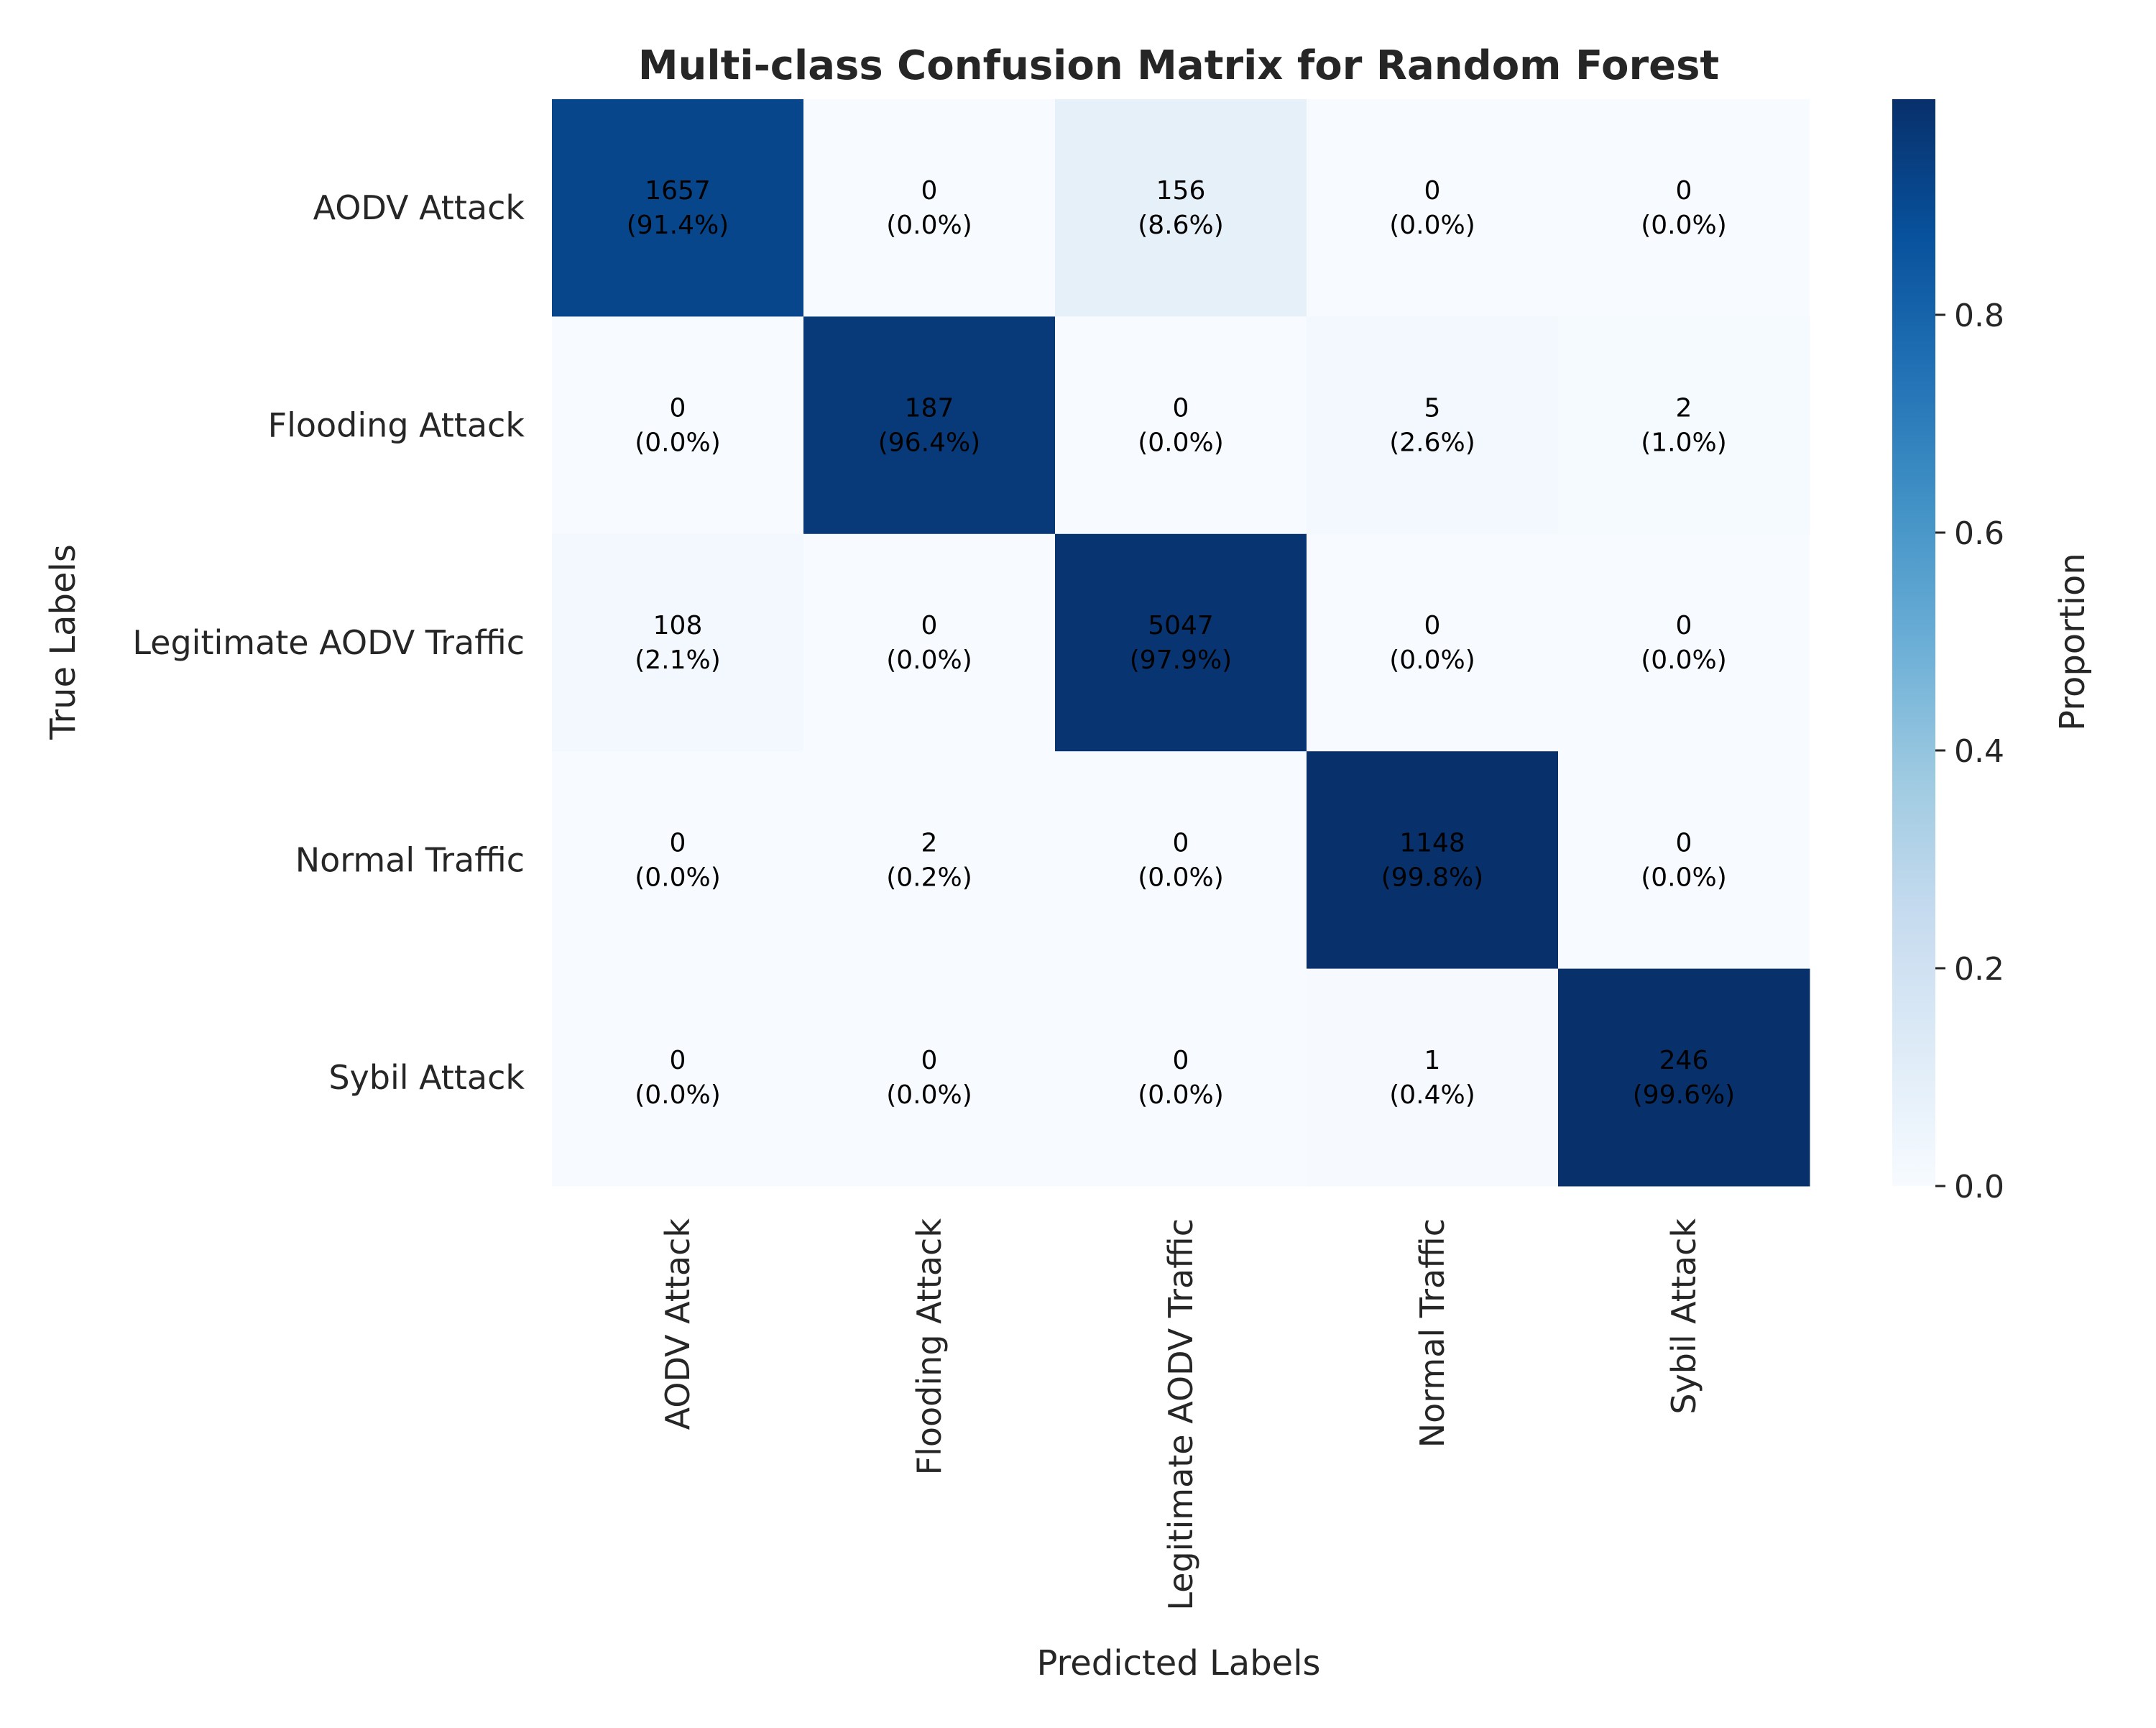 This screenshot has height=1728, width=2156. Describe the element at coordinates (678, 191) in the screenshot. I see `cell-count-label: 1657` at that location.